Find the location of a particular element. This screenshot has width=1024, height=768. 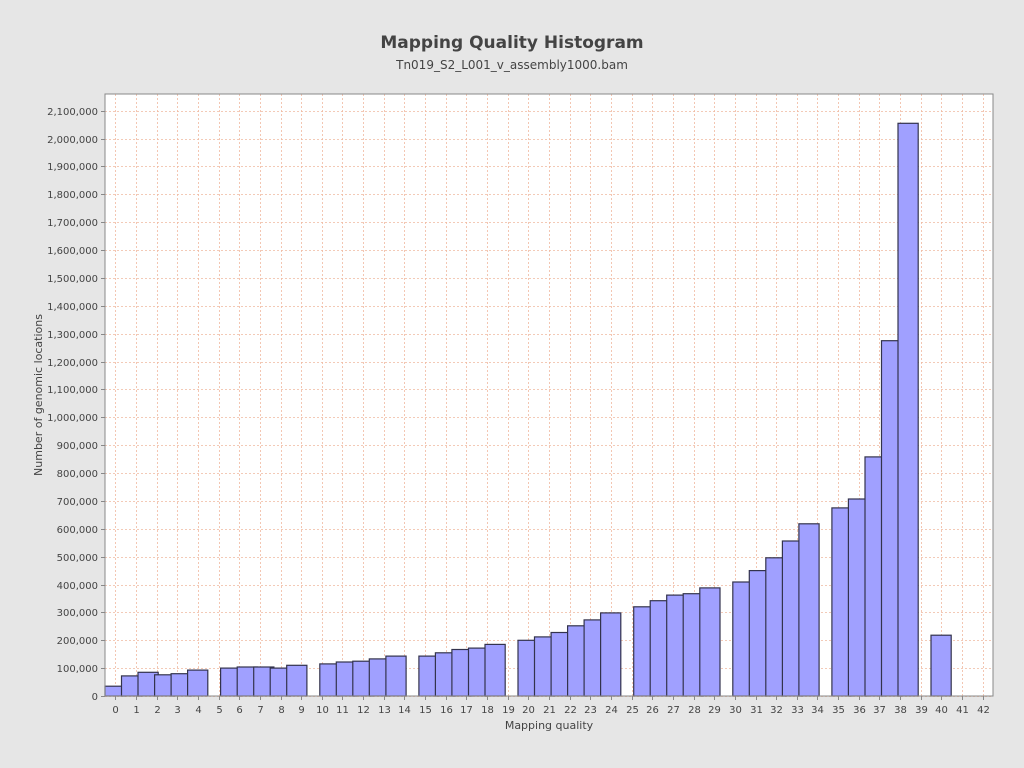

x-tick-label: 21 is located at coordinates (549, 710).